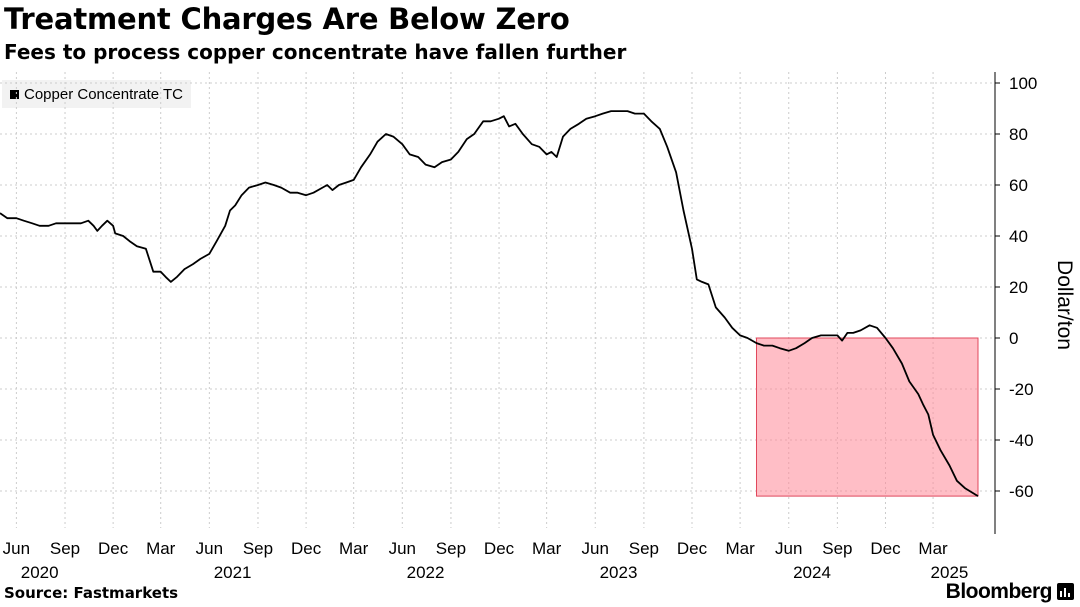 The image size is (1080, 607). Describe the element at coordinates (999, 591) in the screenshot. I see `bloomberg-logo: Bloomberg` at that location.